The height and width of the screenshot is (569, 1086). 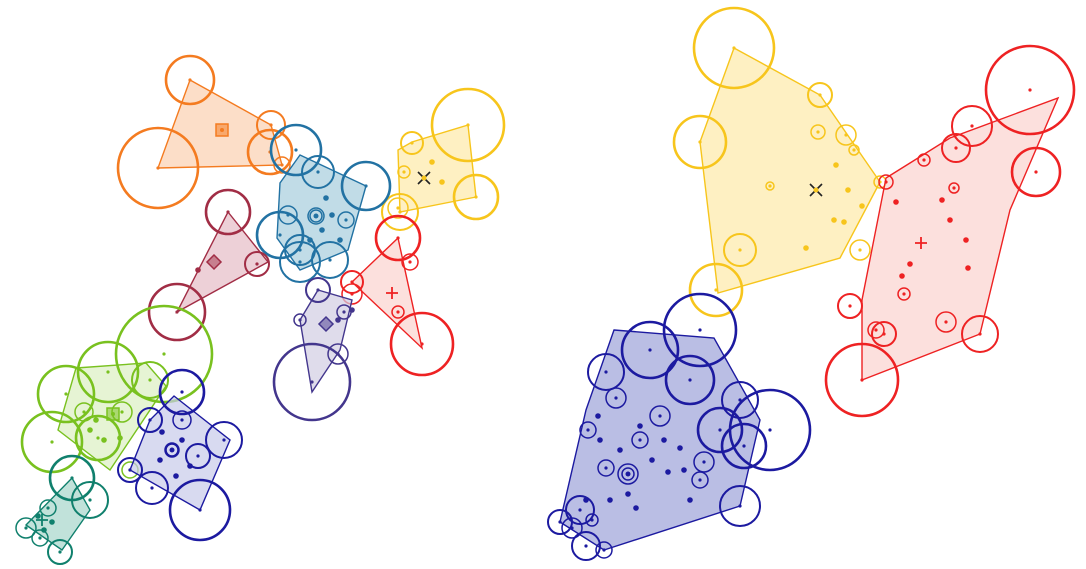 I want to click on cluster-red, so click(x=397, y=295).